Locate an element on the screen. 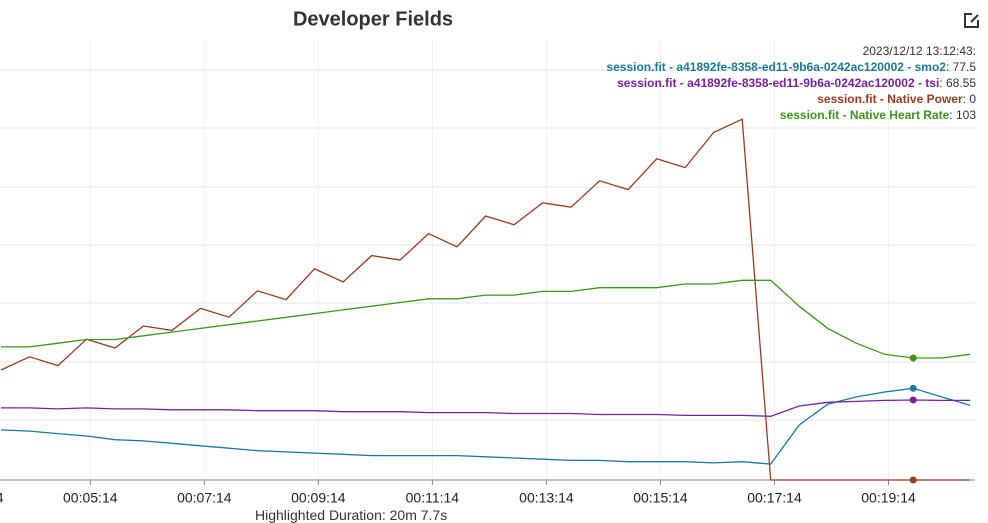  x-tick-label: 00:09:14 is located at coordinates (318, 498).